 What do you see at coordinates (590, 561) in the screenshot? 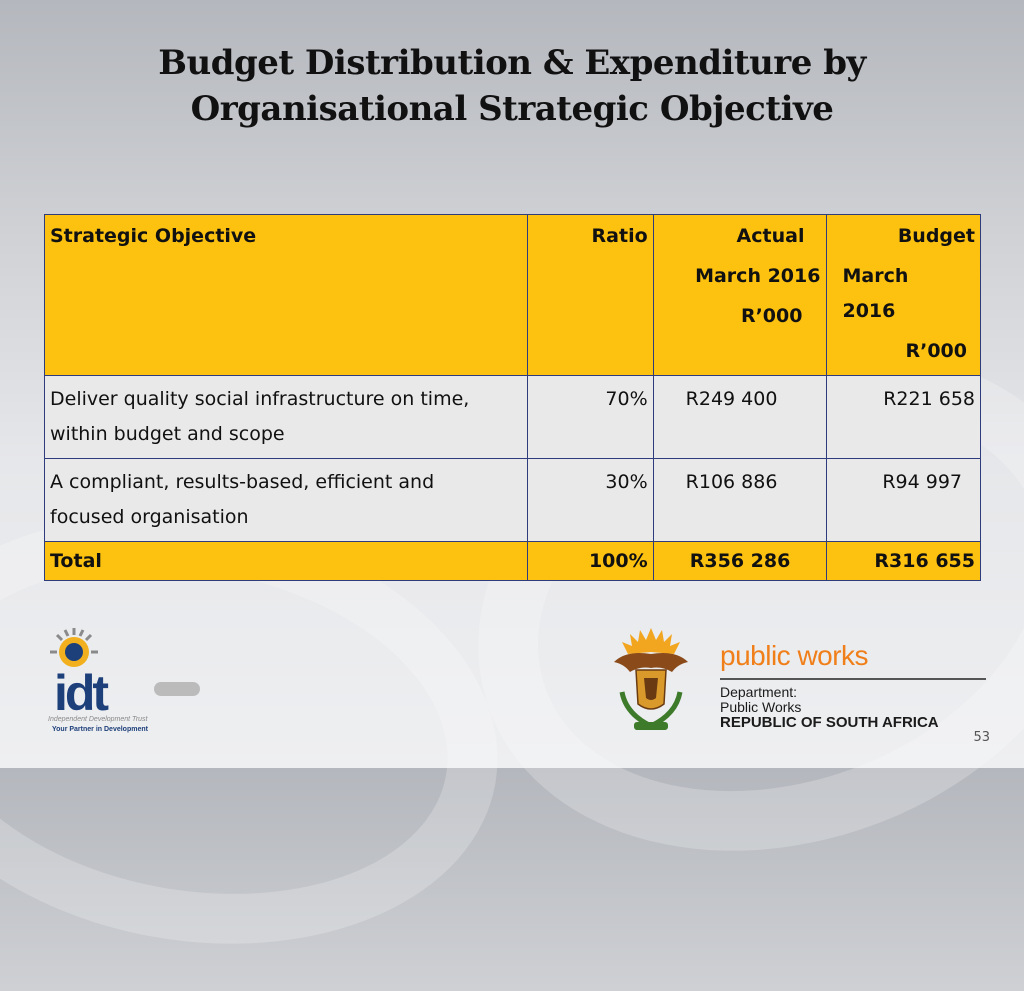
I see `total-ratio: 100%` at bounding box center [590, 561].